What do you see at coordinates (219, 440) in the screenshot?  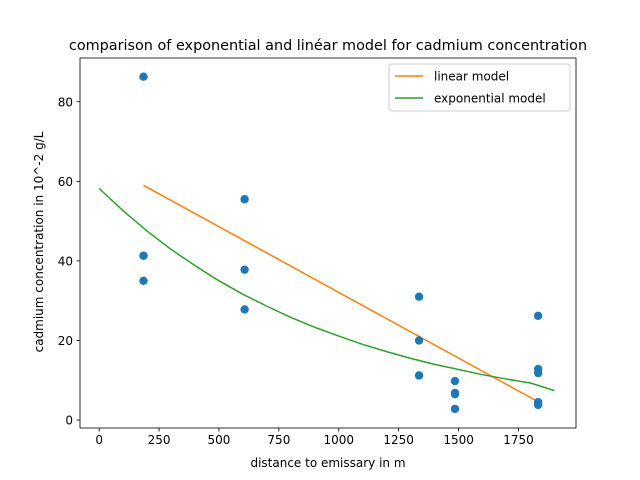 I see `x-tick-label: 500` at bounding box center [219, 440].